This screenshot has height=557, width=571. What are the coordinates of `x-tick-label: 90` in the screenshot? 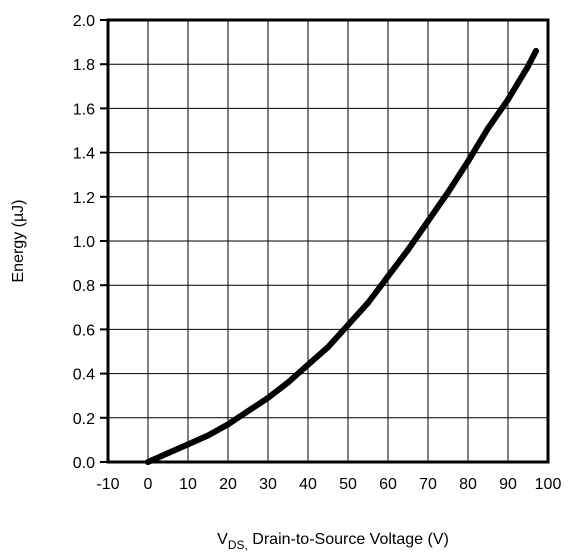 It's located at (508, 484).